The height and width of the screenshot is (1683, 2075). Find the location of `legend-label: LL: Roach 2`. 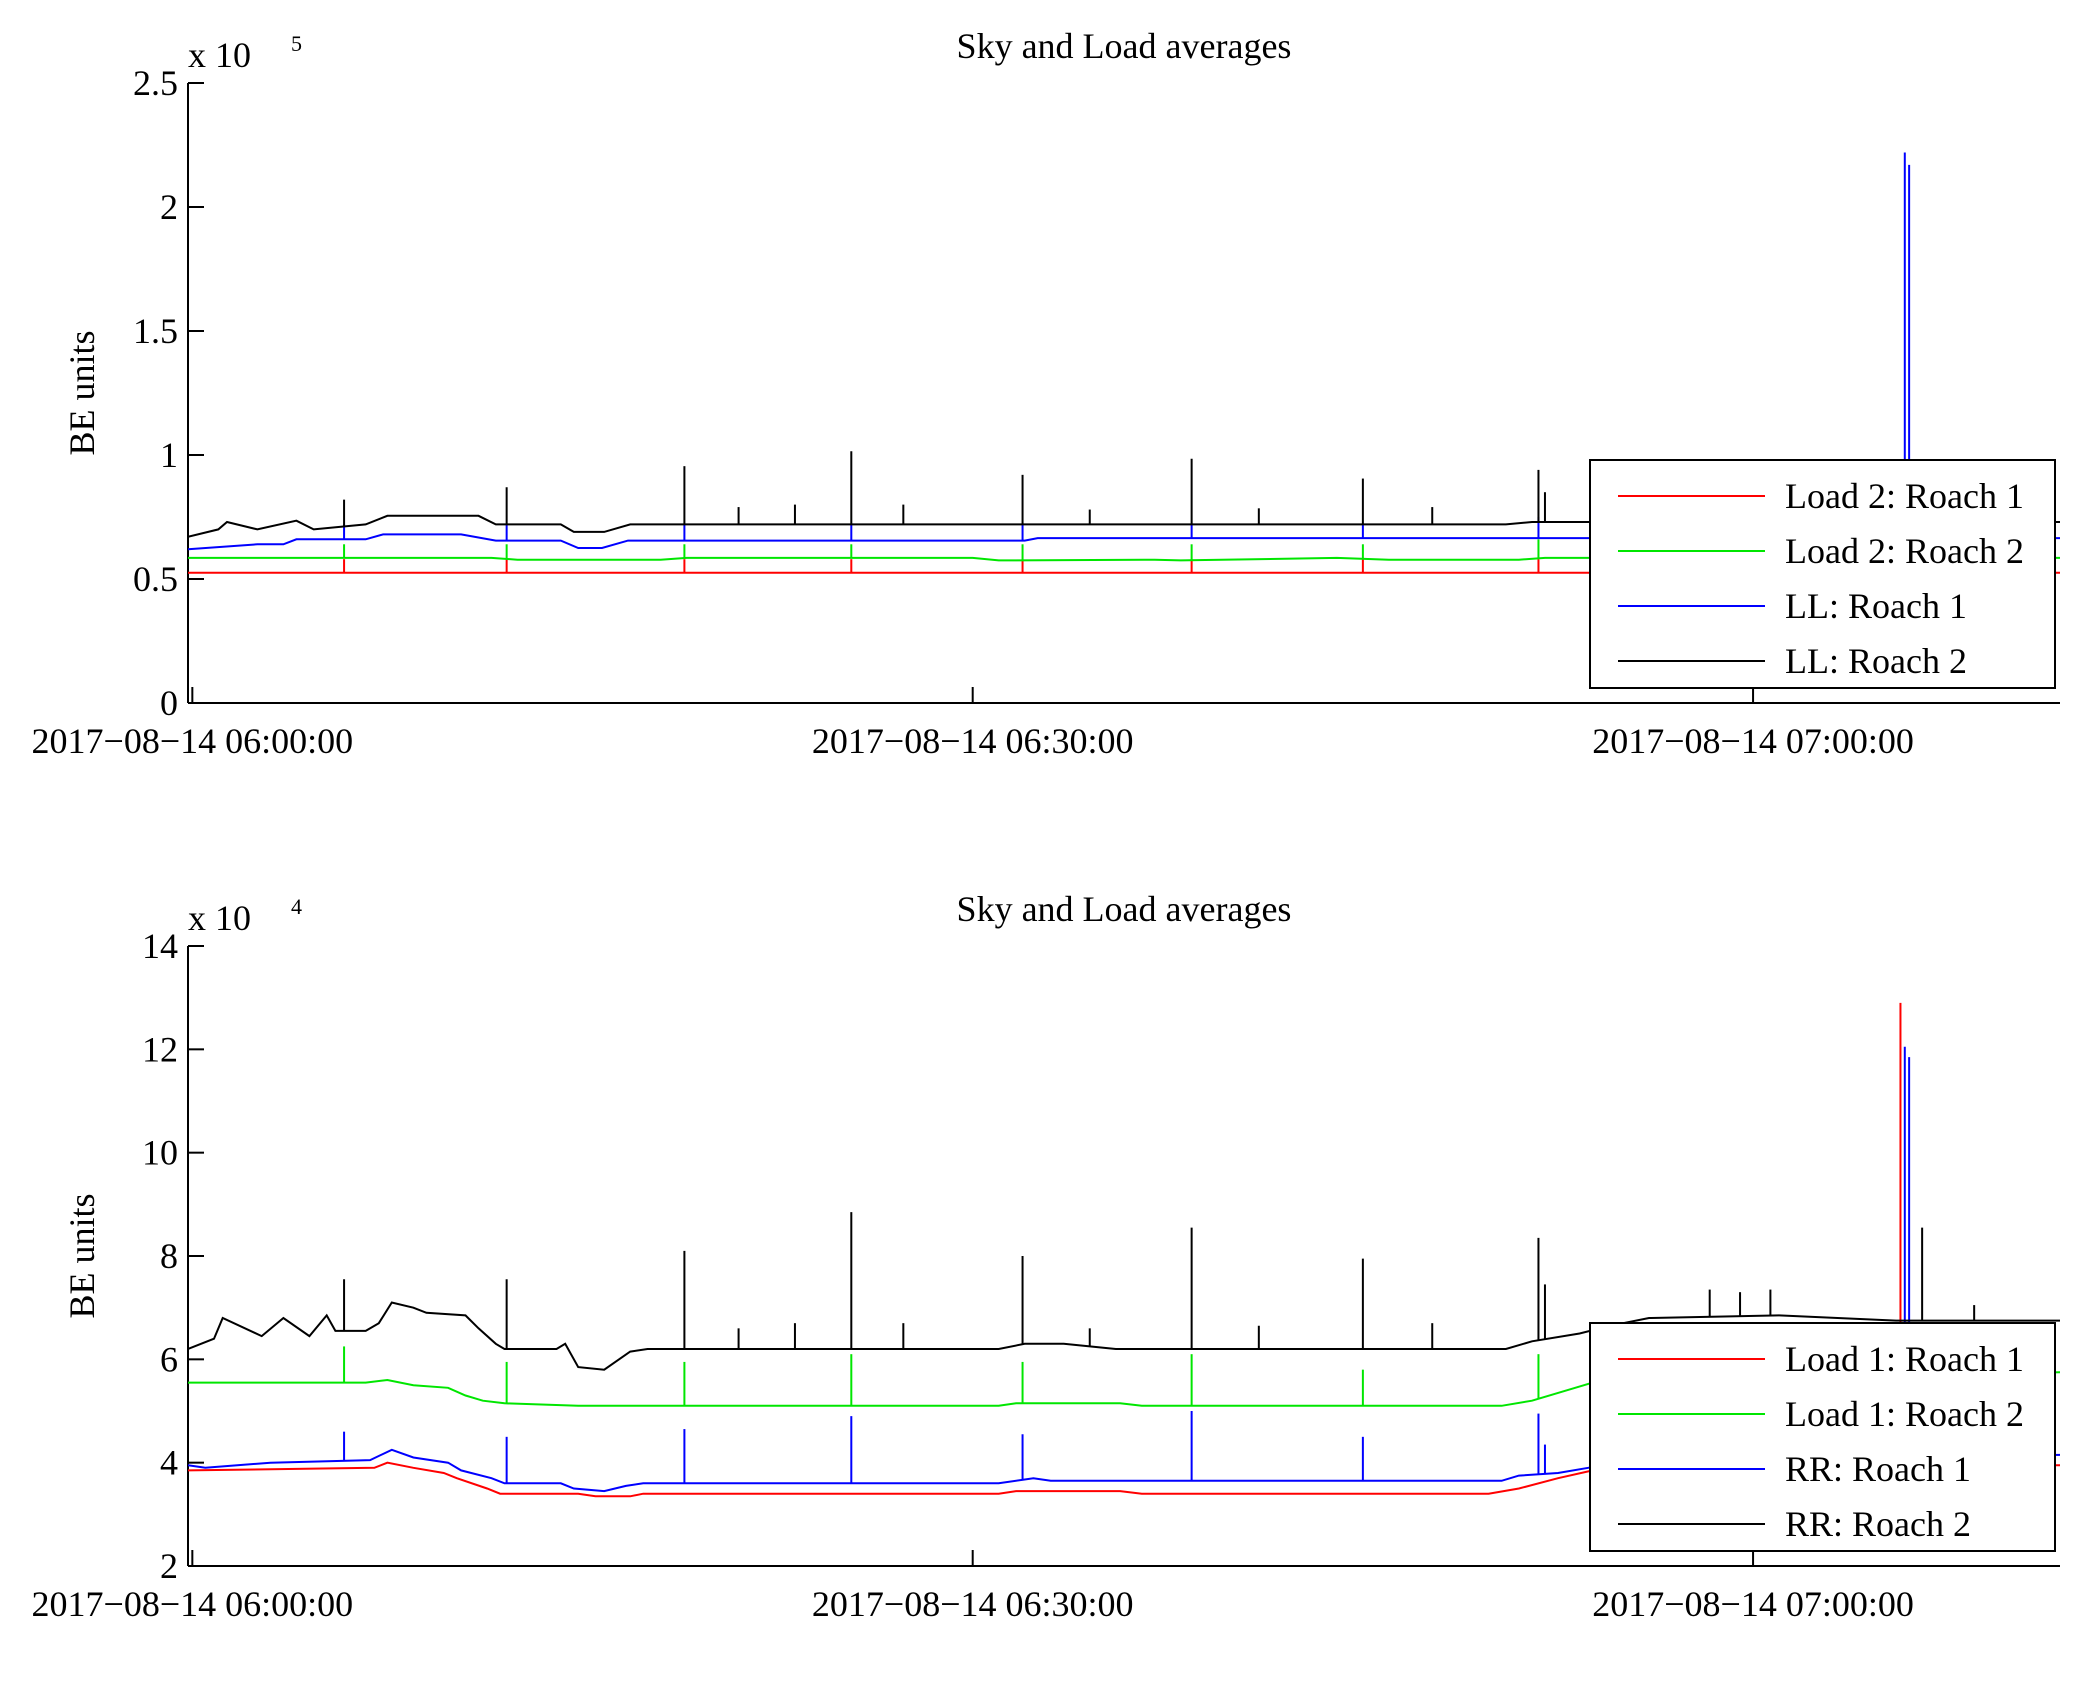

legend-label: LL: Roach 2 is located at coordinates (1876, 661).